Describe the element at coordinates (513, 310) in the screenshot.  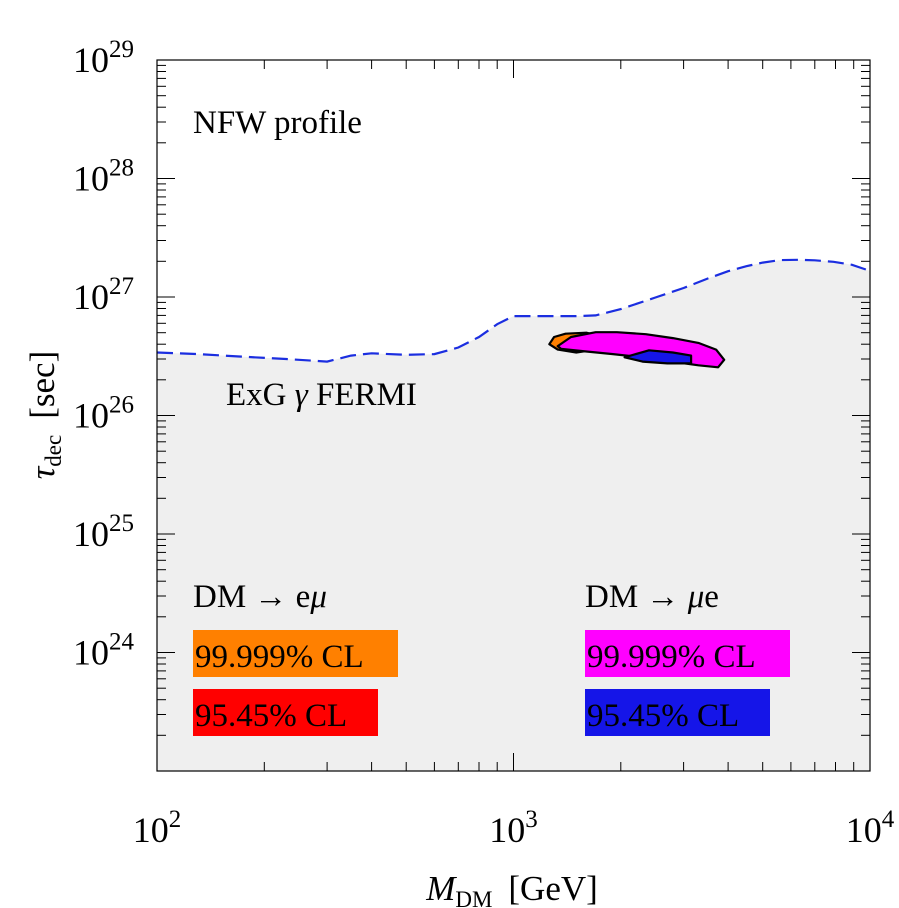
I see `excluded-region-boundary` at that location.